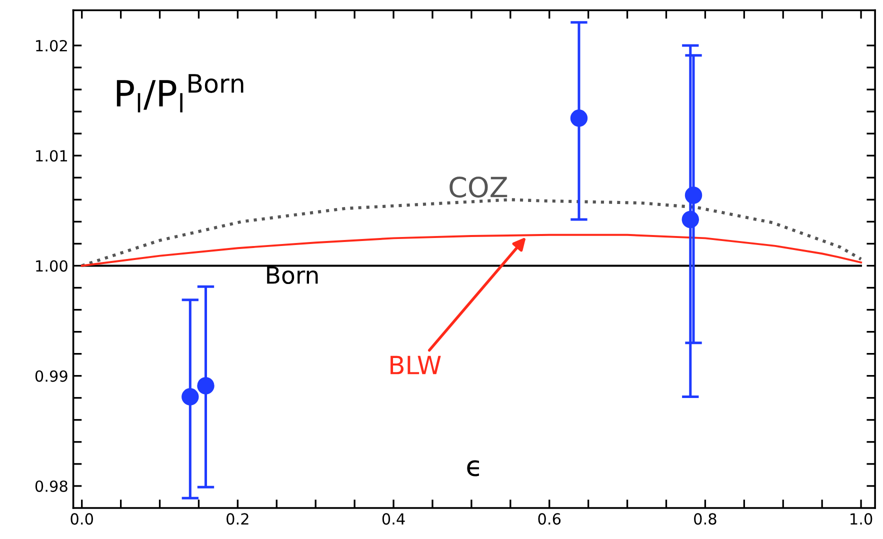  Describe the element at coordinates (180, 93) in the screenshot. I see `y-axis-title: P$_{l}$/P$_{l}$$^{Born}$` at that location.